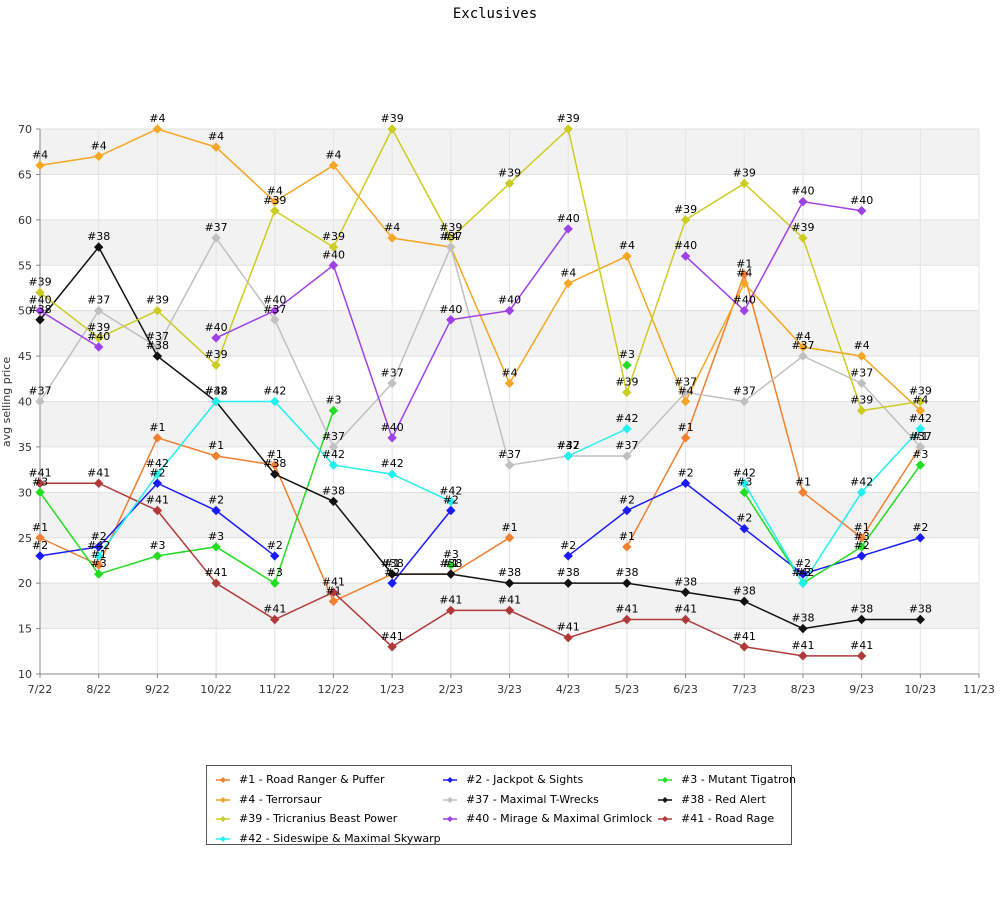  What do you see at coordinates (525, 779) in the screenshot?
I see `legend-label: #2 - Jackpot & Sights` at bounding box center [525, 779].